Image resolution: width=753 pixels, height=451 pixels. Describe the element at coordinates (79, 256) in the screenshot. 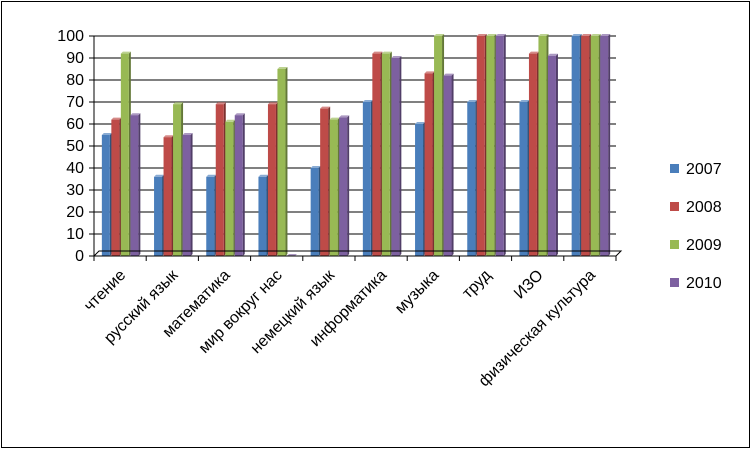

I see `y-tick-label: 0` at that location.